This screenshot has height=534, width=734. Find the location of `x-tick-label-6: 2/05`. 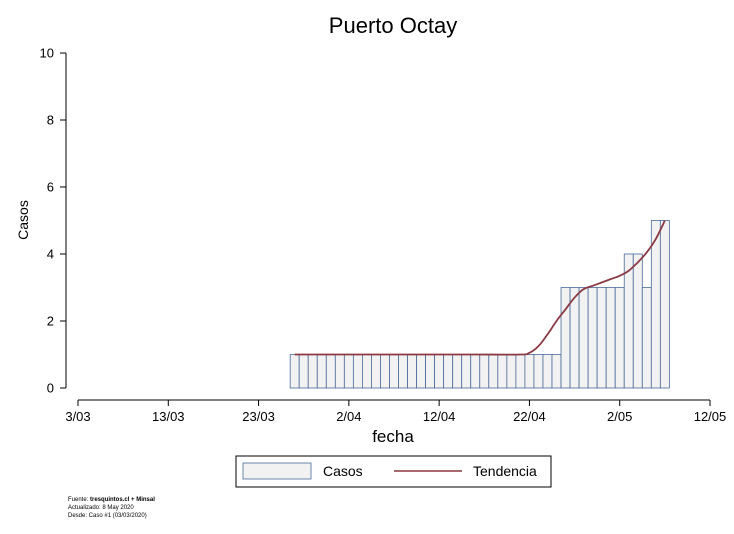

x-tick-label-6: 2/05 is located at coordinates (619, 416).